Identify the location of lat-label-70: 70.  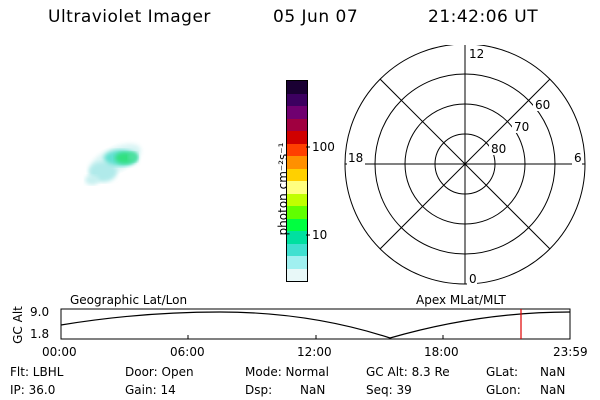
(521, 127).